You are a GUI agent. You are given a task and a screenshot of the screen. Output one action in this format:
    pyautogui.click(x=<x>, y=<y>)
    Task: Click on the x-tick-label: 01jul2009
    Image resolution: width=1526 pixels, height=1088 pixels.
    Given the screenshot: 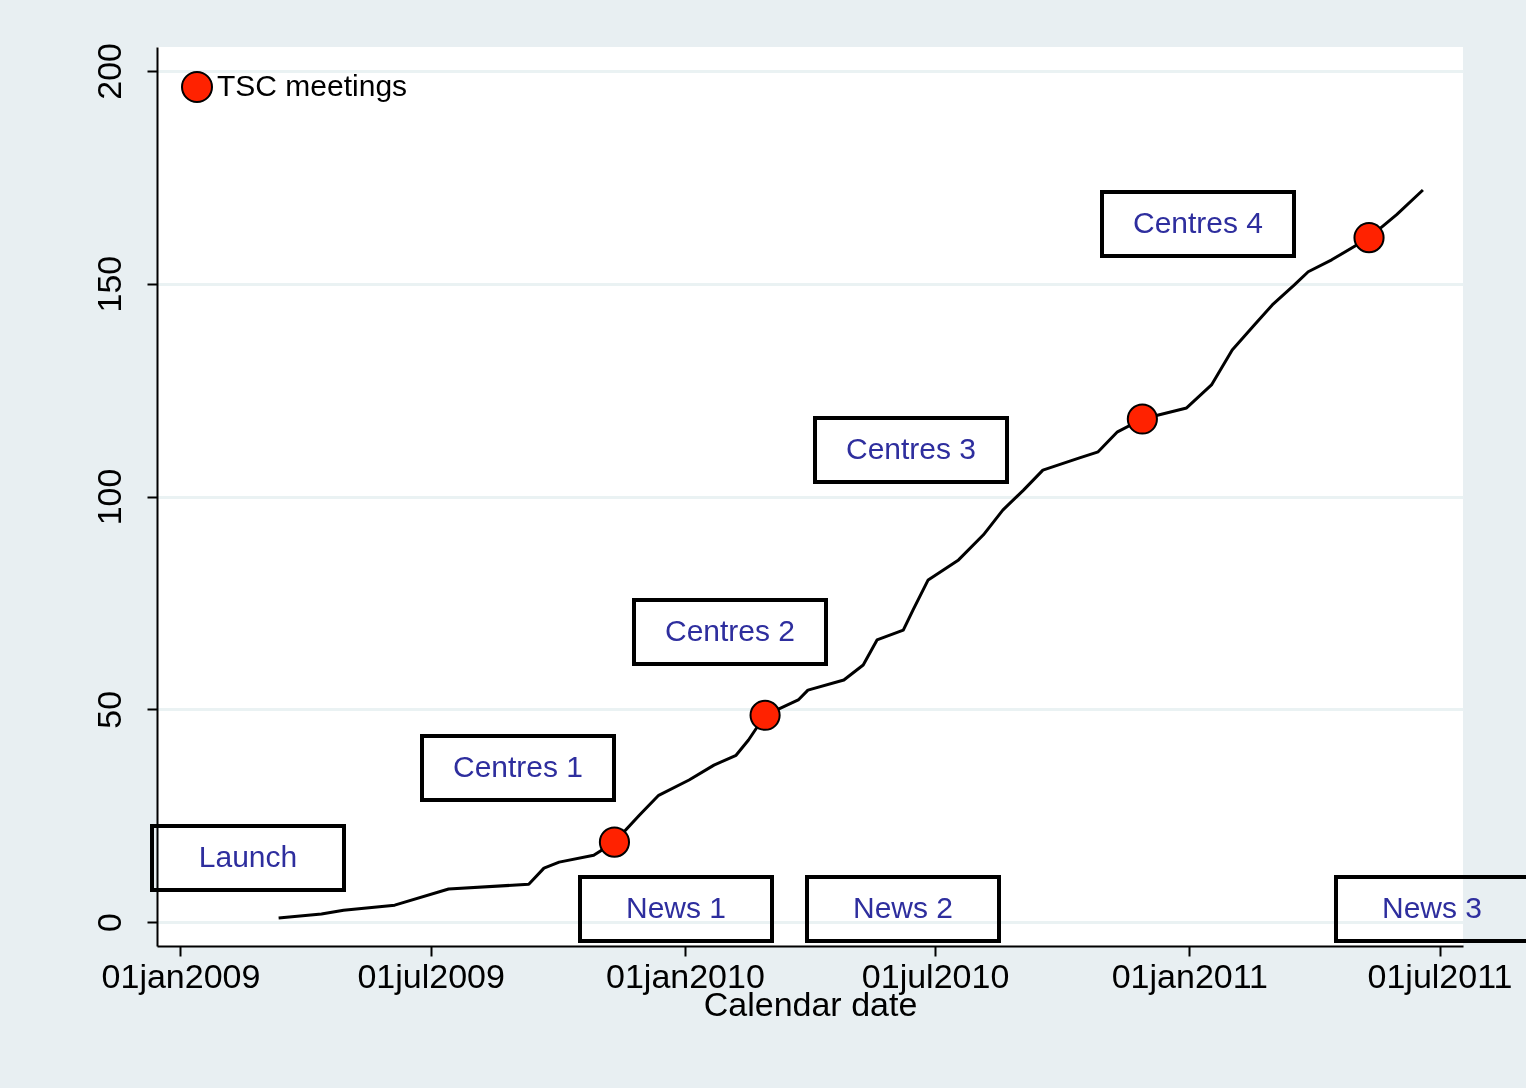 What is the action you would take?
    pyautogui.click(x=431, y=975)
    